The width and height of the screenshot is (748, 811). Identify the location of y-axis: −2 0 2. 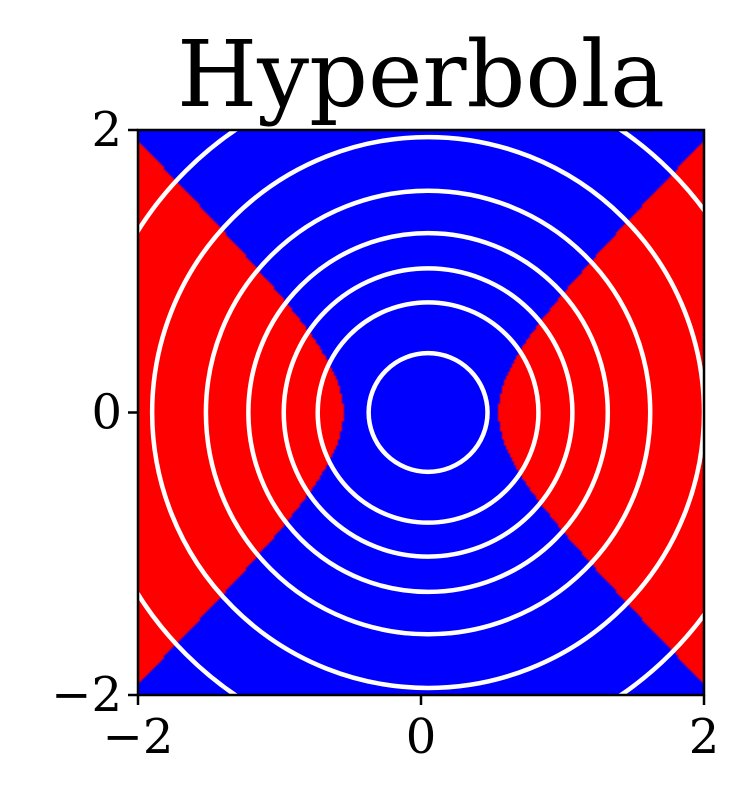
(94, 412).